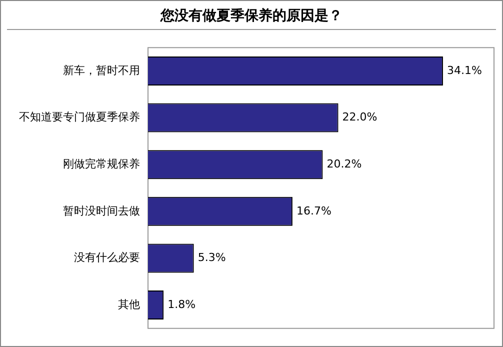 The image size is (503, 347). I want to click on y-tick-label: 刚做完常规保养, so click(101, 163).